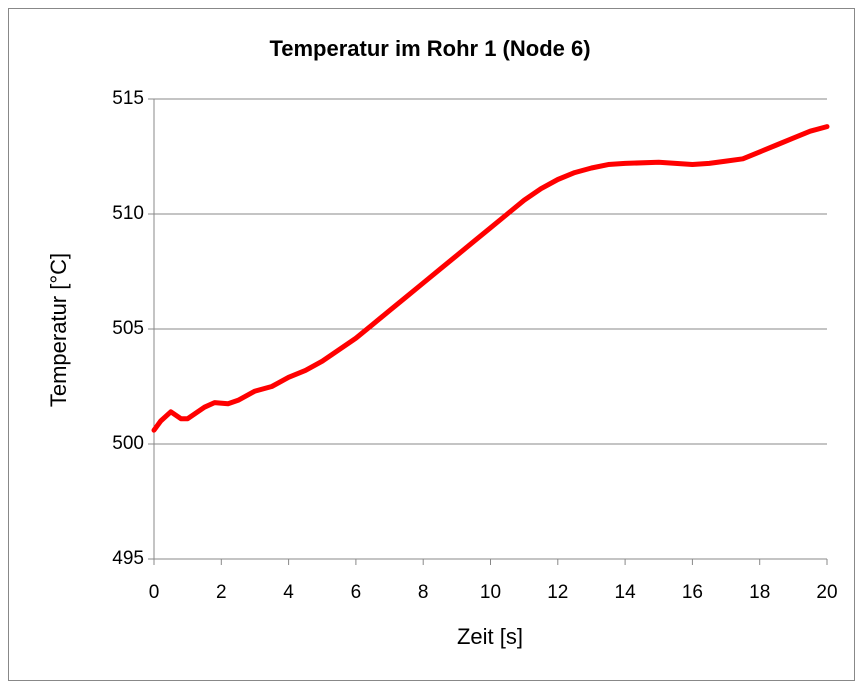 The height and width of the screenshot is (687, 861). What do you see at coordinates (128, 328) in the screenshot?
I see `y-tick-label: 505` at bounding box center [128, 328].